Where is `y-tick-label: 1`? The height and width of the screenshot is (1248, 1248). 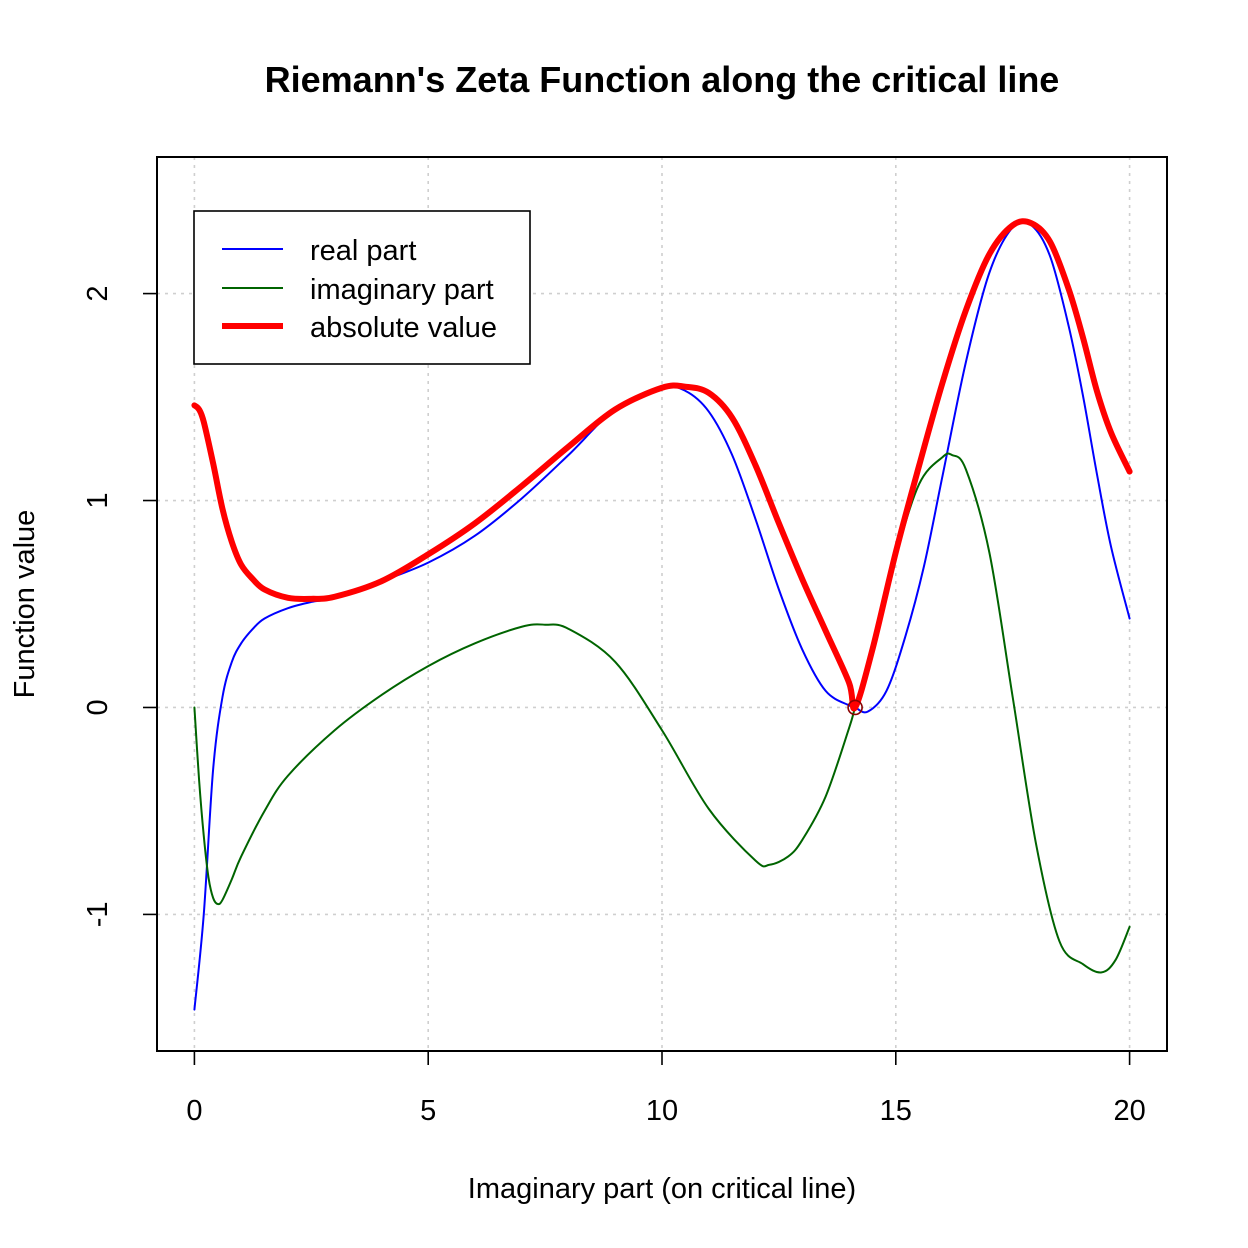 y-tick-label: 1 is located at coordinates (98, 500).